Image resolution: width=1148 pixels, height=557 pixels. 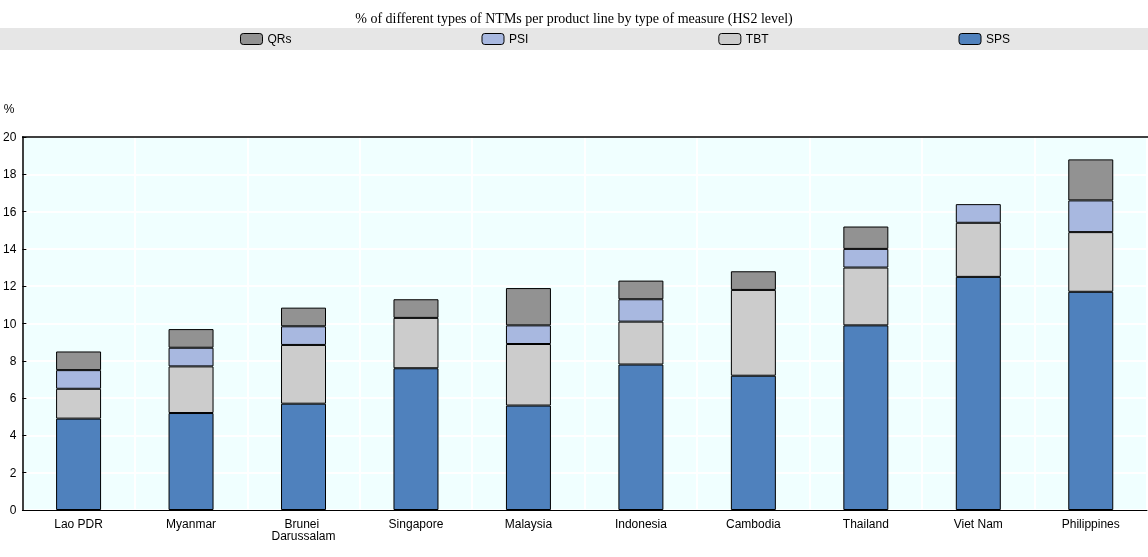 I want to click on y-axis-title: %, so click(x=9, y=109).